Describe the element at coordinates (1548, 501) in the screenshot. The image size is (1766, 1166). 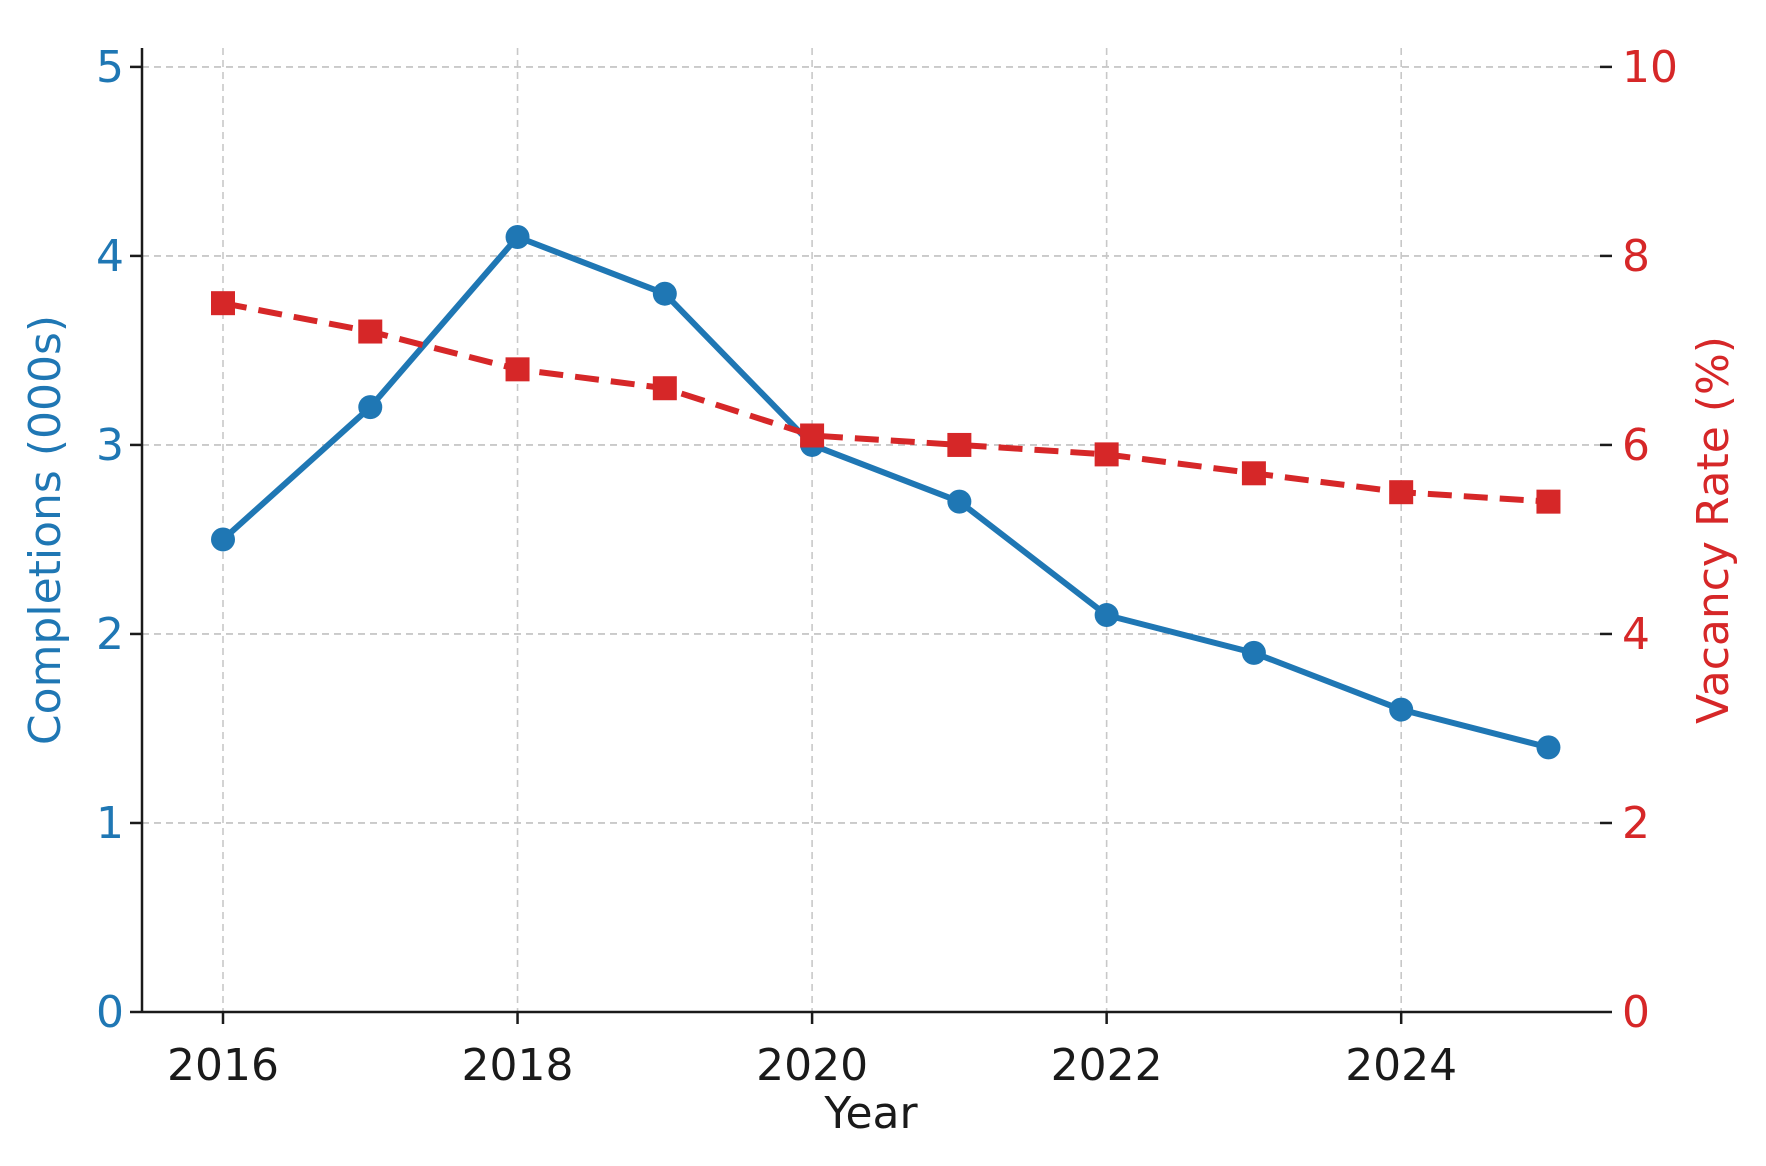
I see `vacancy-point-2025` at that location.